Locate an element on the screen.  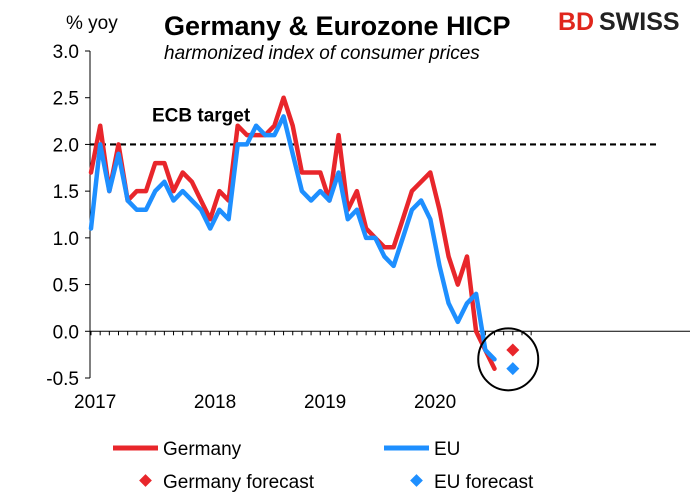
ecb-target-label: ECB target is located at coordinates (201, 115).